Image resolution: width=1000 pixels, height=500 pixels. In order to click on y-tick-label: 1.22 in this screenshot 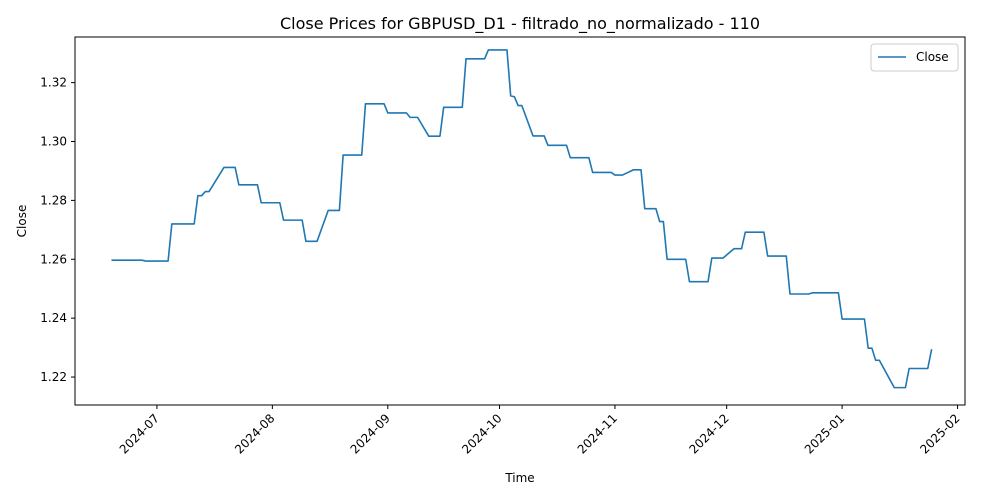, I will do `click(53, 377)`.